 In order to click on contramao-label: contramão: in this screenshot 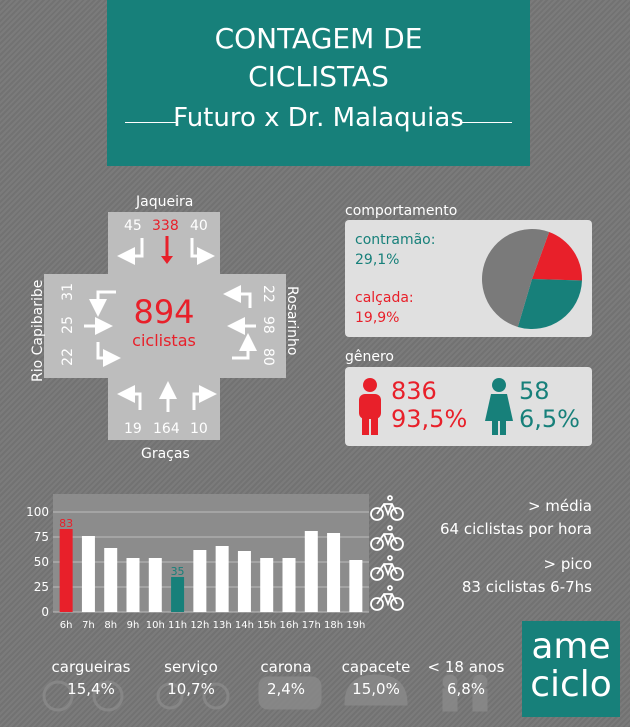, I will do `click(395, 240)`.